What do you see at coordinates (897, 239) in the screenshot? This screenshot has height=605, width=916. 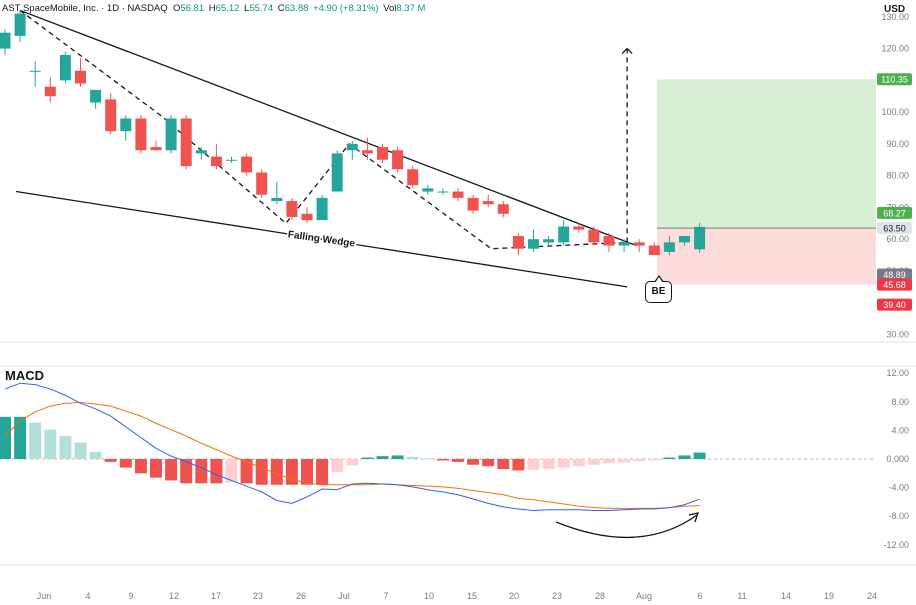 I see `price-axis-tick: 60.00` at bounding box center [897, 239].